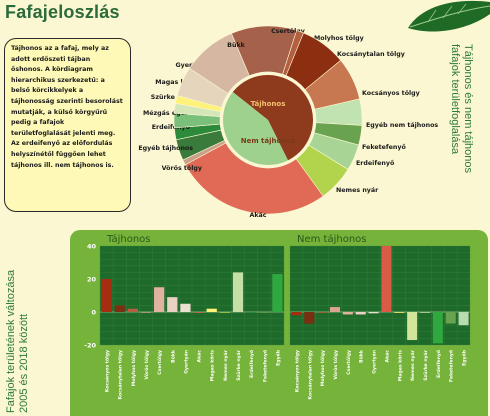 This screenshot has width=490, height=416. I want to click on pie-inner-label: Nem tájhonos, so click(268, 141).